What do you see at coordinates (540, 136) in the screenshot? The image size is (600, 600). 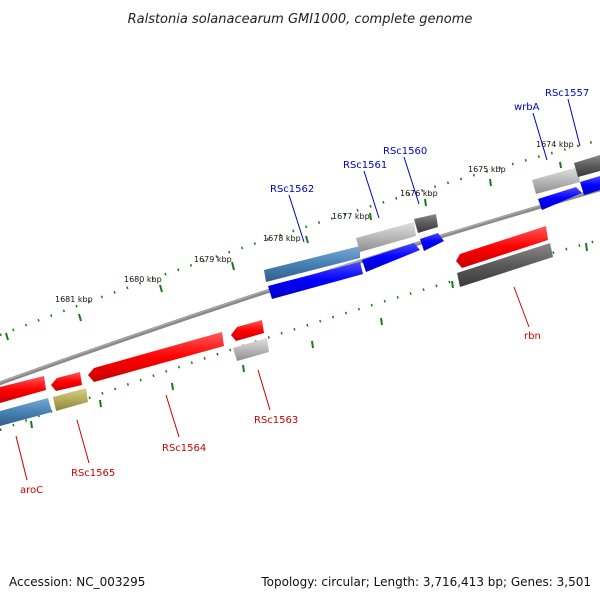 I see `leader-wrba` at bounding box center [540, 136].